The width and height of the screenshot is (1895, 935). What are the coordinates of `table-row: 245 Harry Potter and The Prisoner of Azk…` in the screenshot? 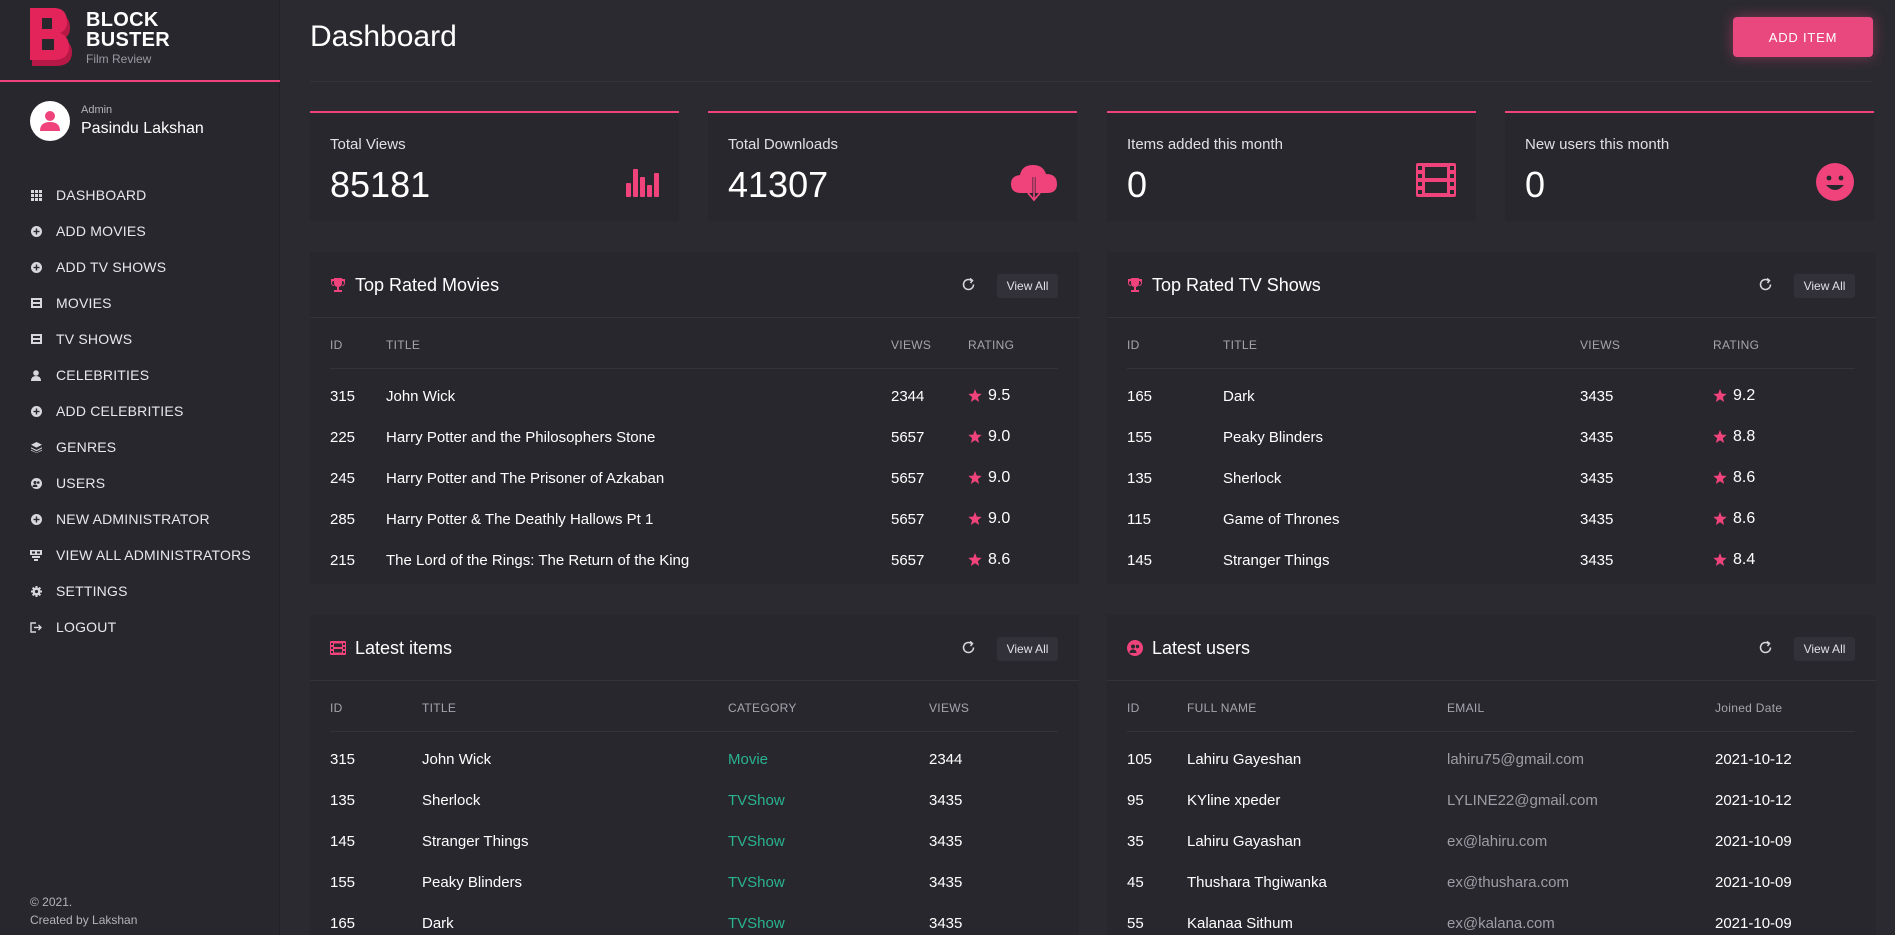 It's located at (694, 478).